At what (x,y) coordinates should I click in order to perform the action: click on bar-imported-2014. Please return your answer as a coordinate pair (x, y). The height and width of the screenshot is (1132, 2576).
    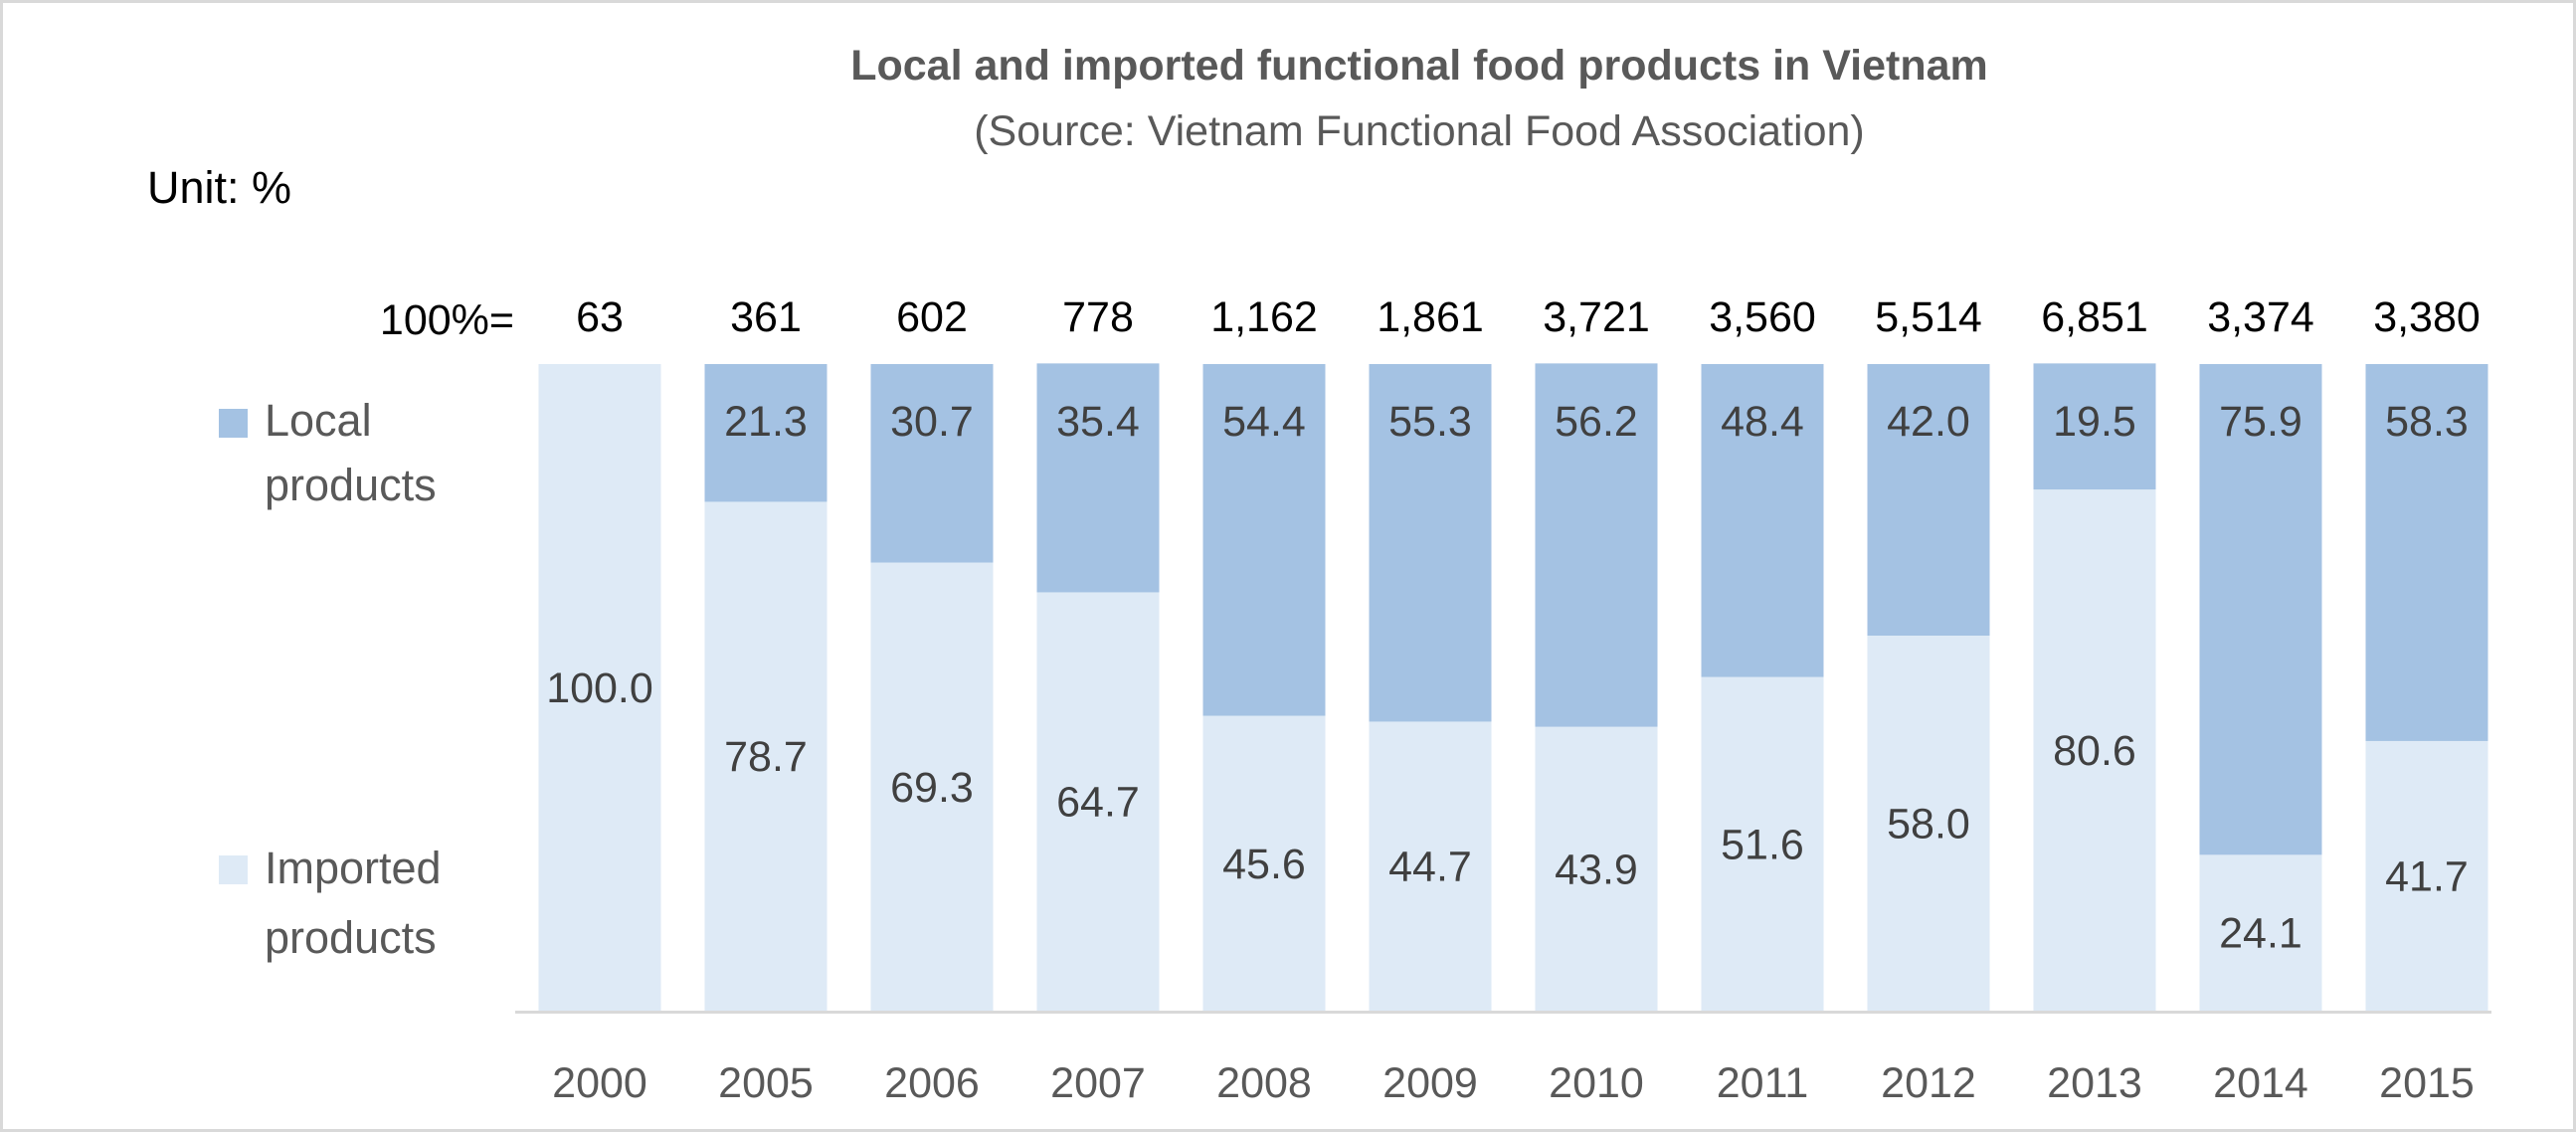
    Looking at the image, I should click on (2260, 933).